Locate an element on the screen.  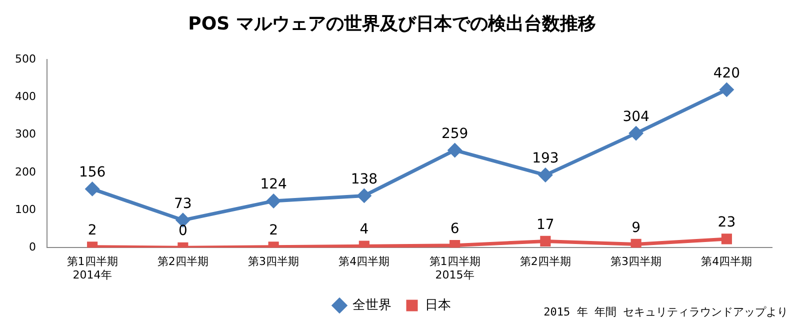
chart-title: POS マルウェアの世界及び日本での検出台数推移 is located at coordinates (392, 23).